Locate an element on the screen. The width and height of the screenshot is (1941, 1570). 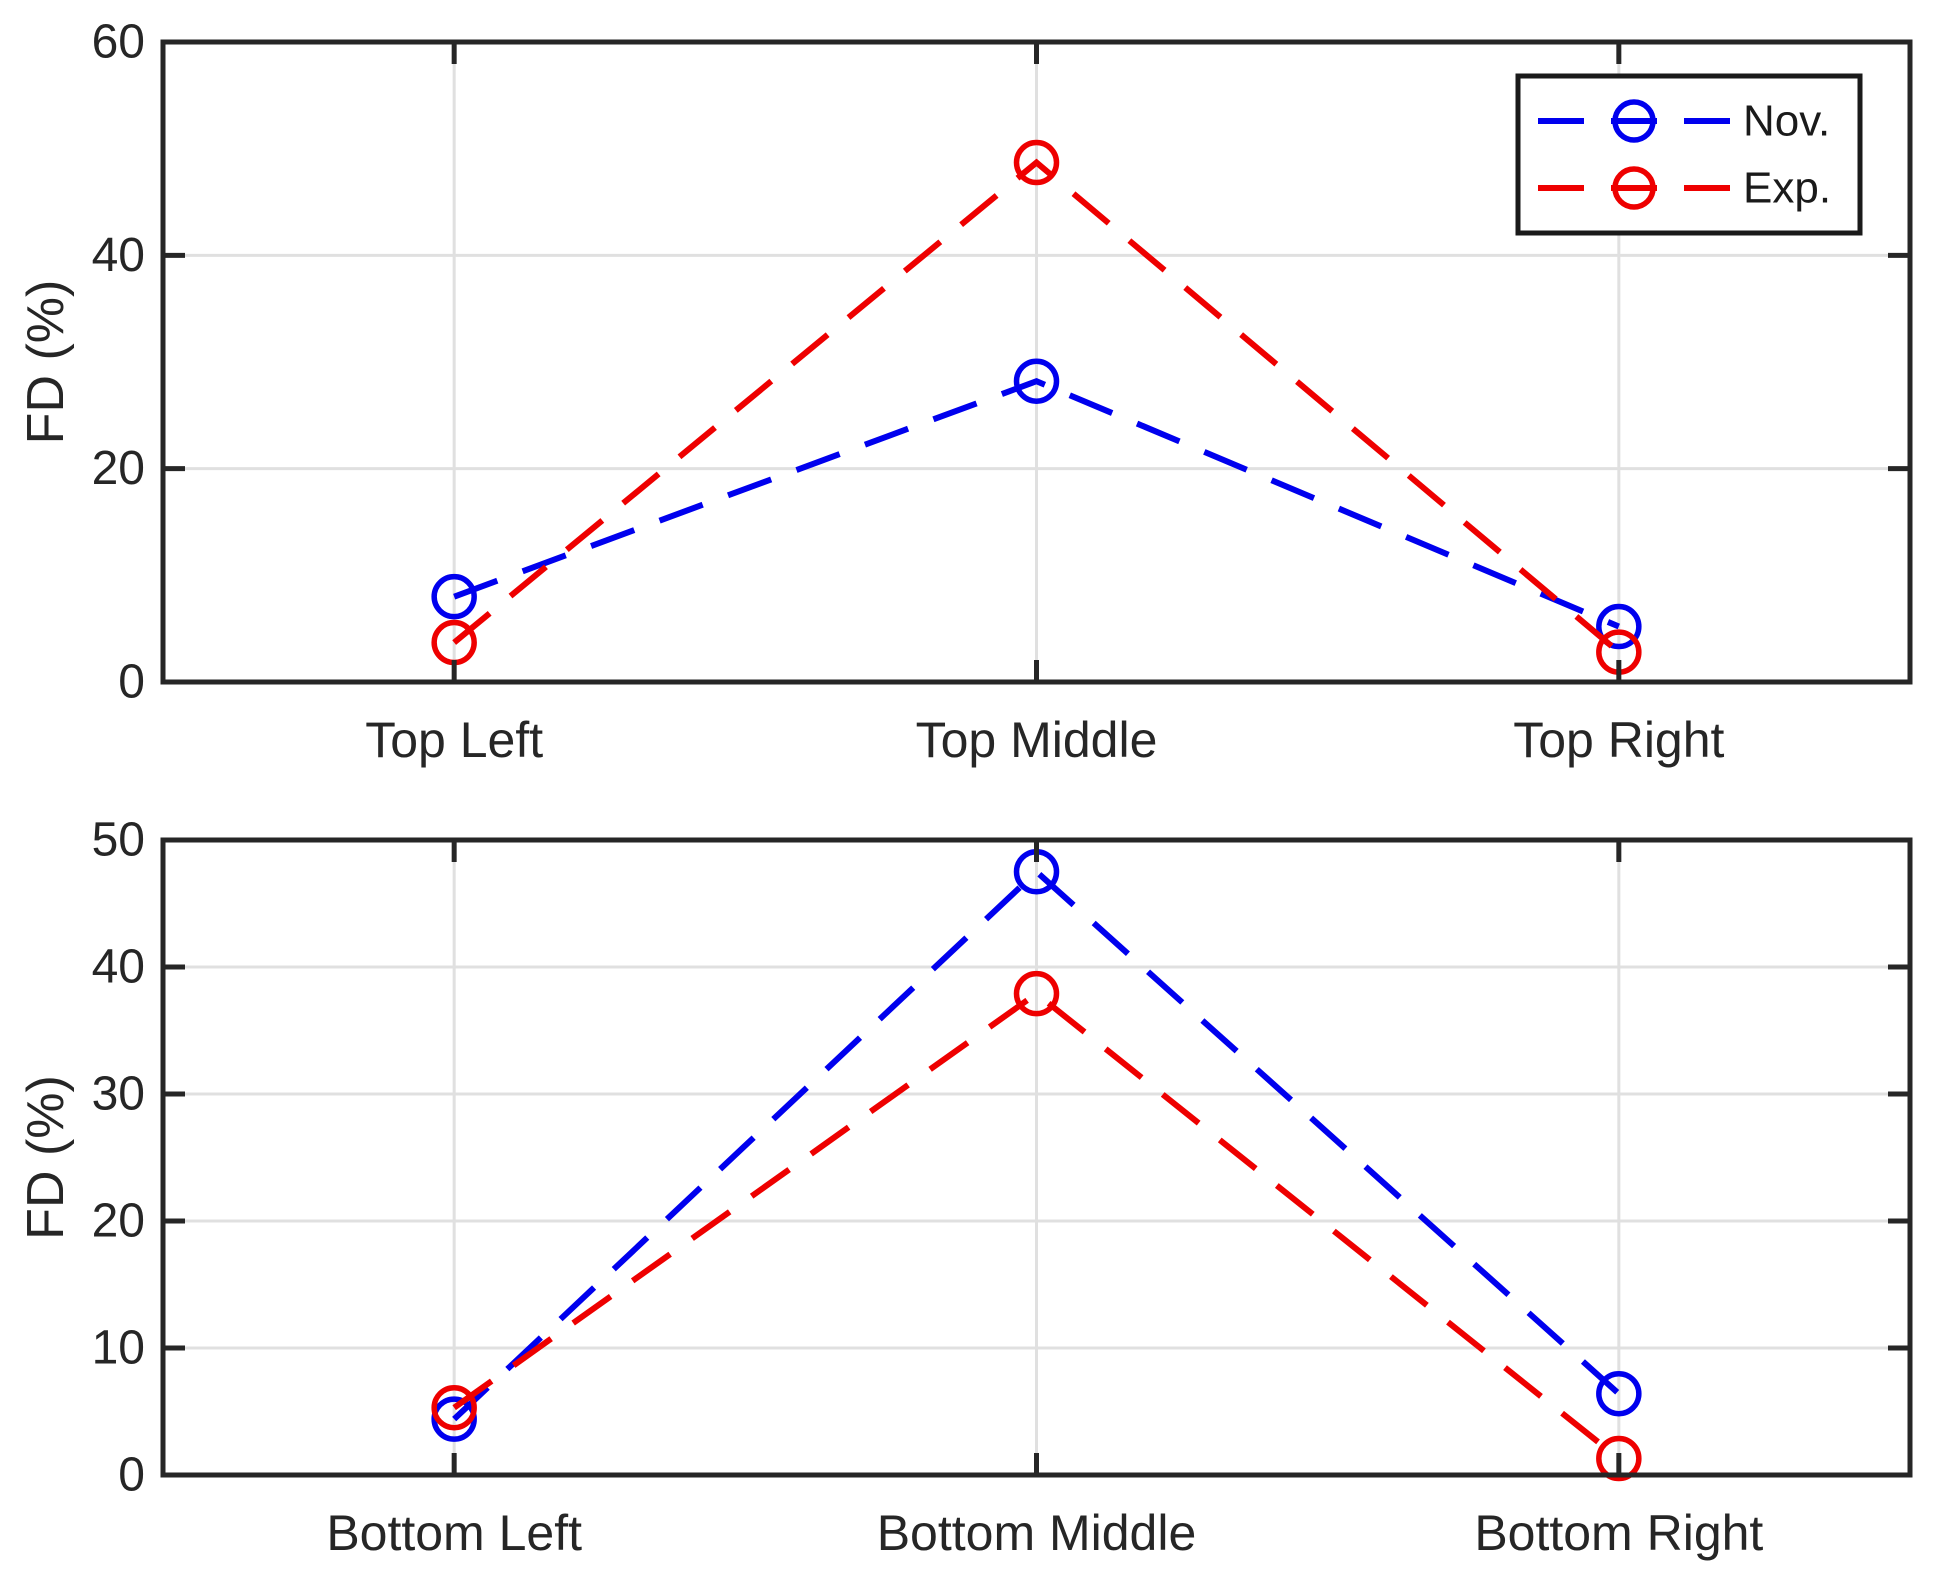
y-tick-label: 50 is located at coordinates (118, 840).